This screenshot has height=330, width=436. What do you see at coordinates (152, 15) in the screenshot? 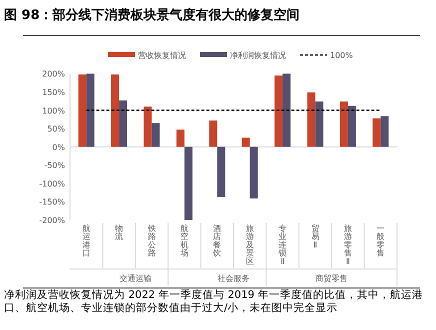
I see `chart-title: 图 98：部分线下消费板块景气度有很大的修复空间` at bounding box center [152, 15].